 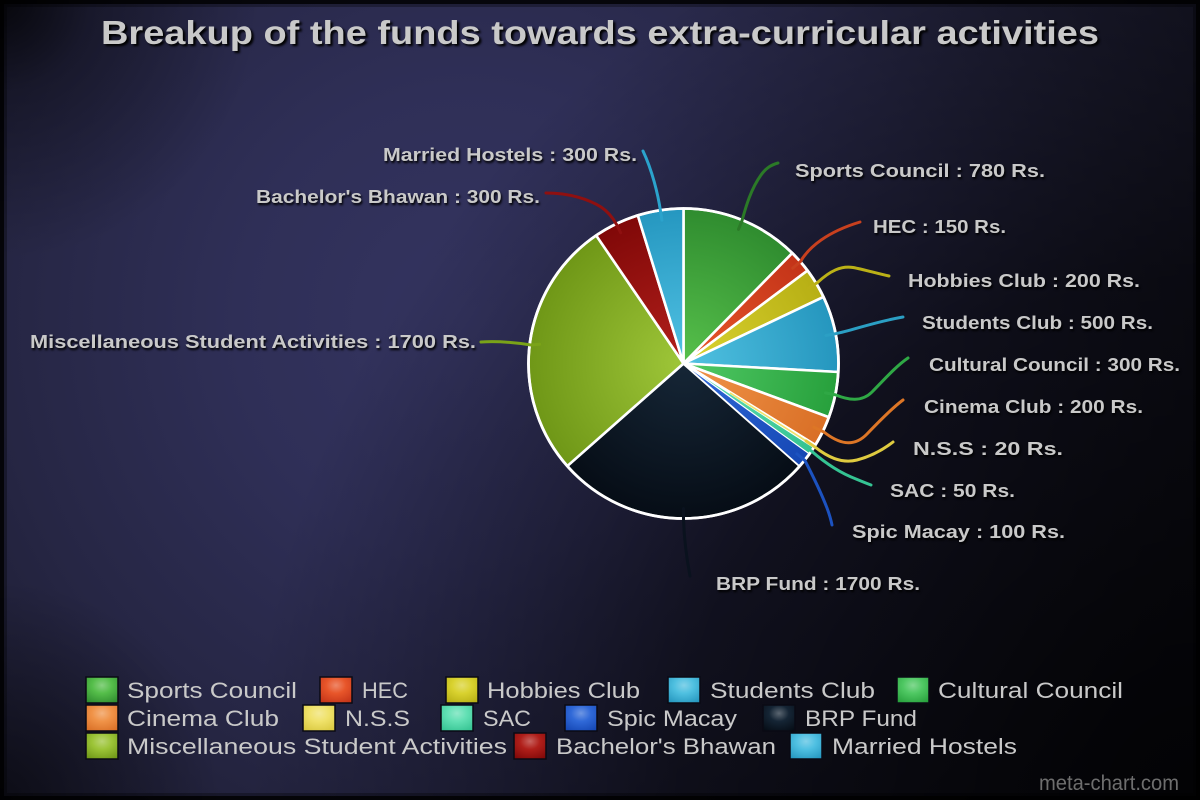 I want to click on svg-text: meta-chart.com, so click(x=1109, y=783).